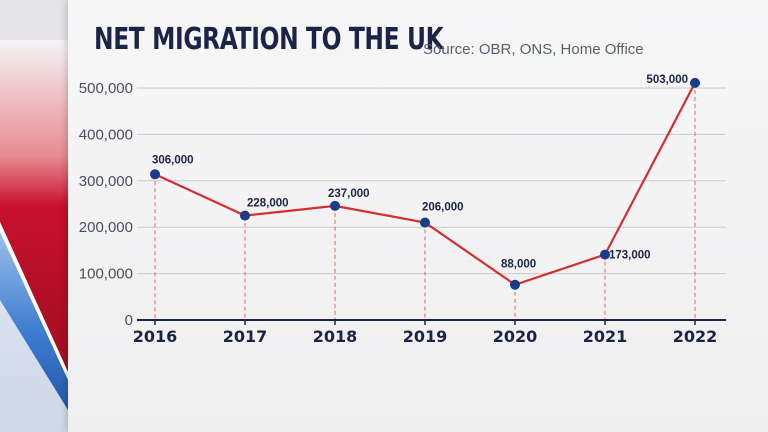 This screenshot has height=432, width=768. What do you see at coordinates (443, 208) in the screenshot?
I see `data-label: 206,000` at bounding box center [443, 208].